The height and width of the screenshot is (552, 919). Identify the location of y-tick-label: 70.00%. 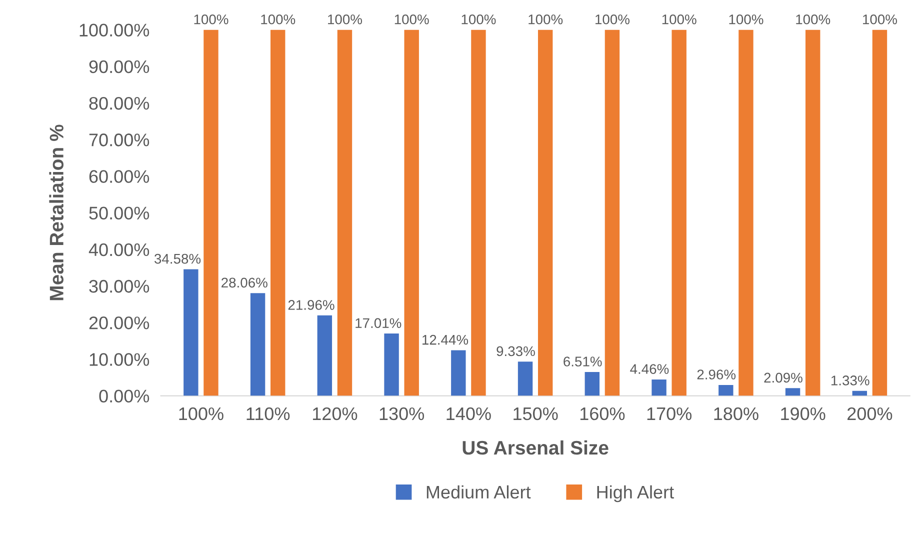
(119, 140).